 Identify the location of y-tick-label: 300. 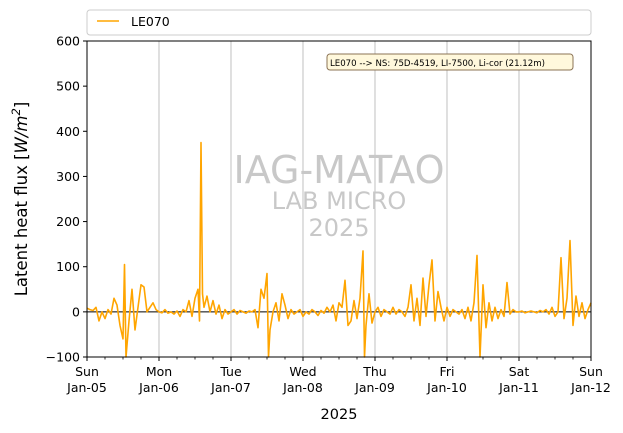
(68, 176).